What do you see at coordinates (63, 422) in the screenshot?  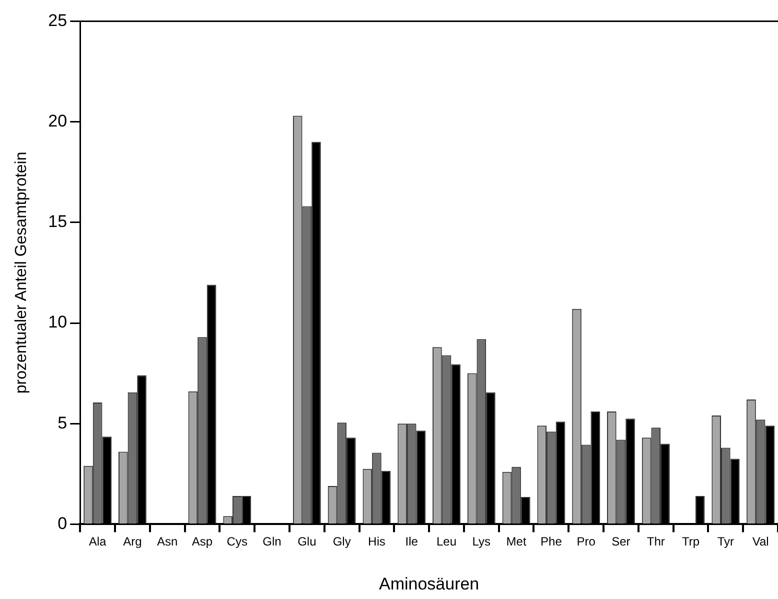 I see `y-tick-label: 5` at bounding box center [63, 422].